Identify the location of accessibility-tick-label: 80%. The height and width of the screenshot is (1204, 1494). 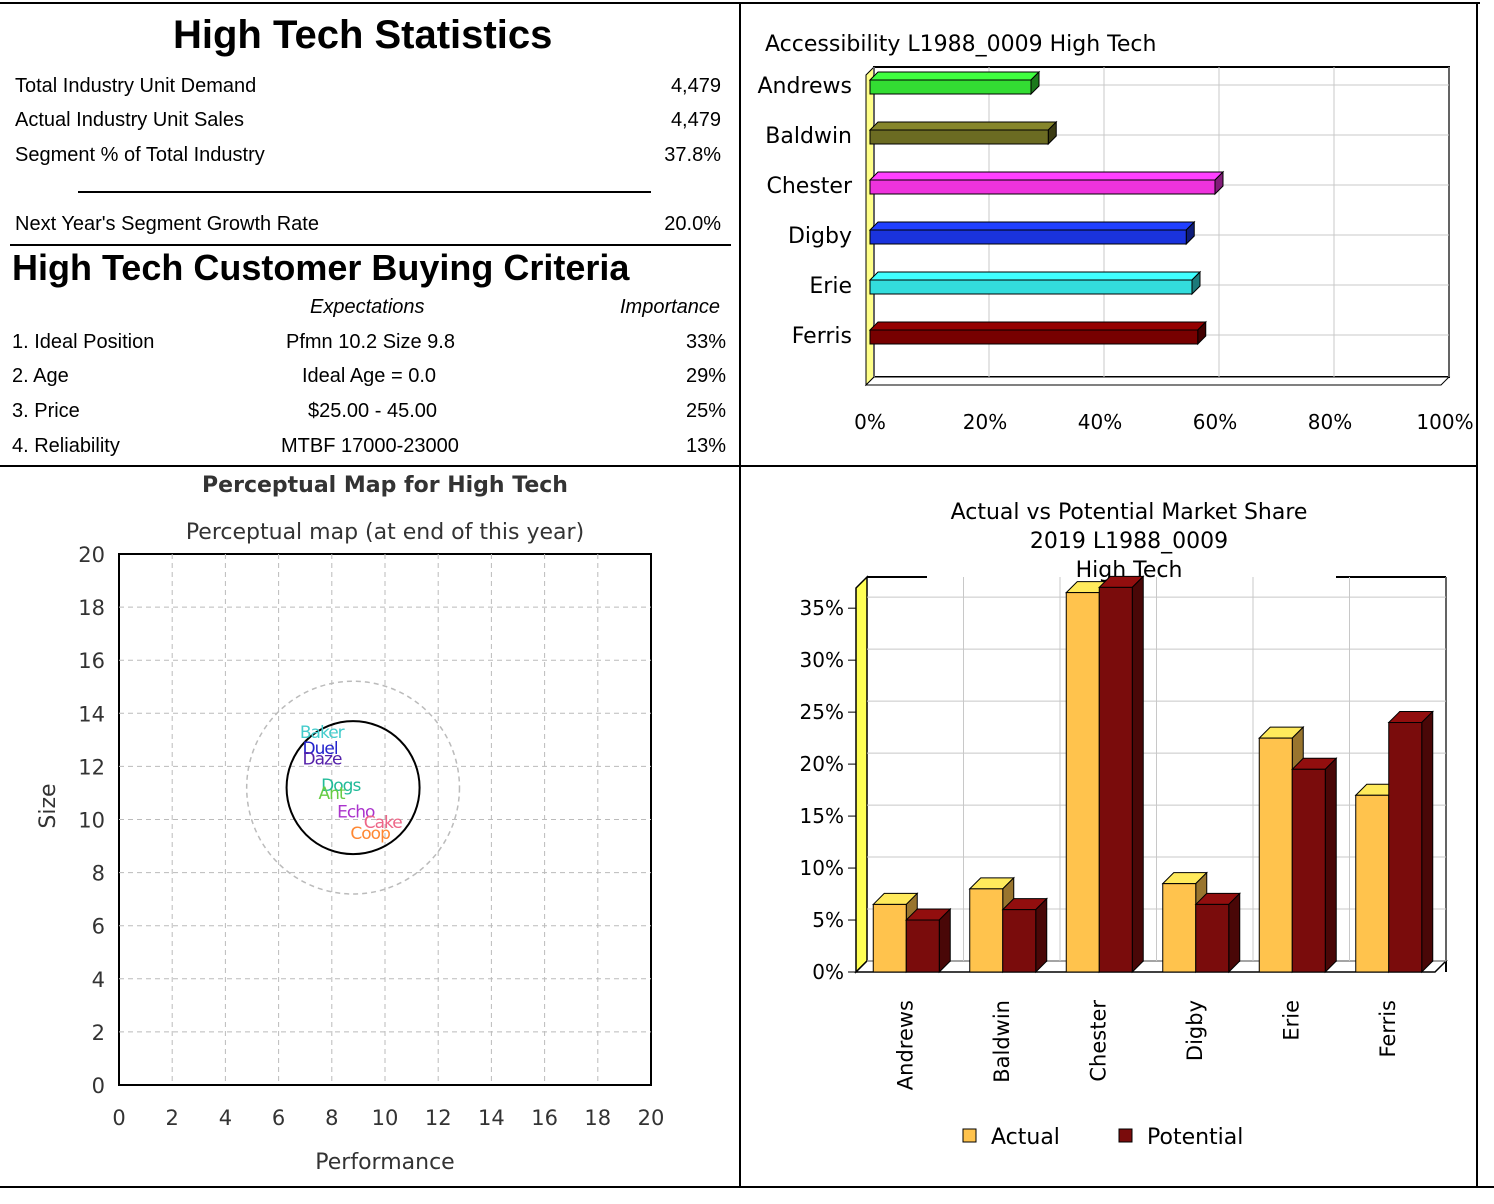
(1330, 422).